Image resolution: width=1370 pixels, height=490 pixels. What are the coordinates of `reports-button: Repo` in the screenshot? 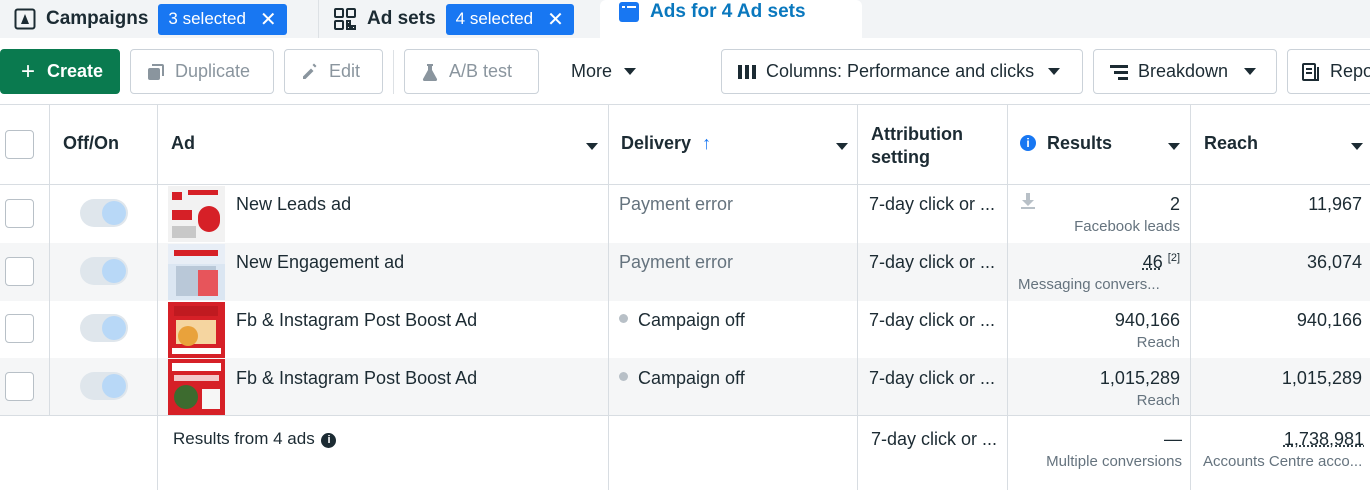 It's located at (1328, 71).